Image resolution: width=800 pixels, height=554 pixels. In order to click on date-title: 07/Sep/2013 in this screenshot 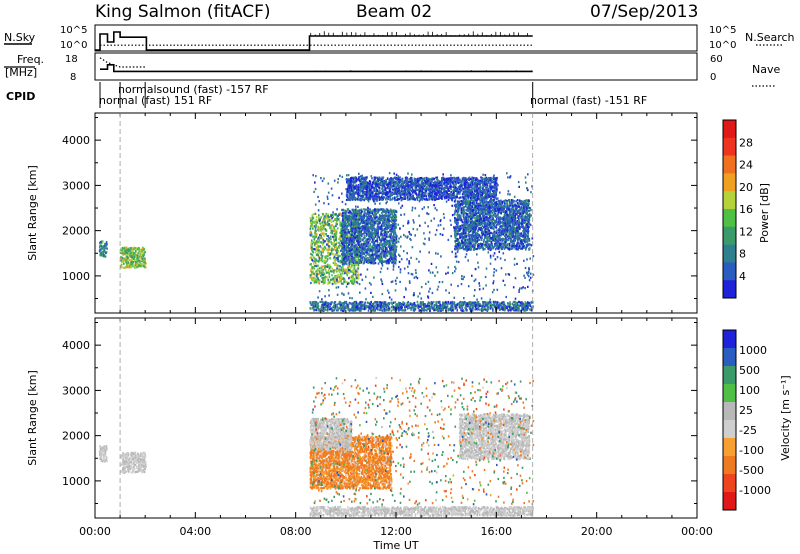, I will do `click(644, 12)`.